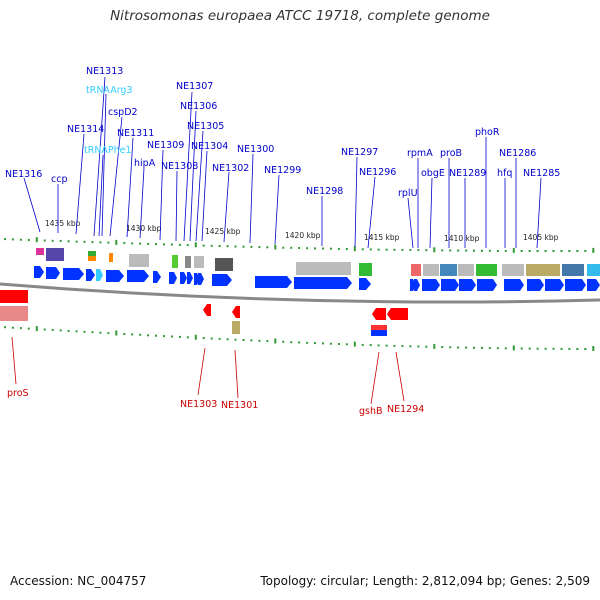 This screenshot has width=600, height=600. Describe the element at coordinates (204, 305) in the screenshot. I see `reverse-genes` at that location.